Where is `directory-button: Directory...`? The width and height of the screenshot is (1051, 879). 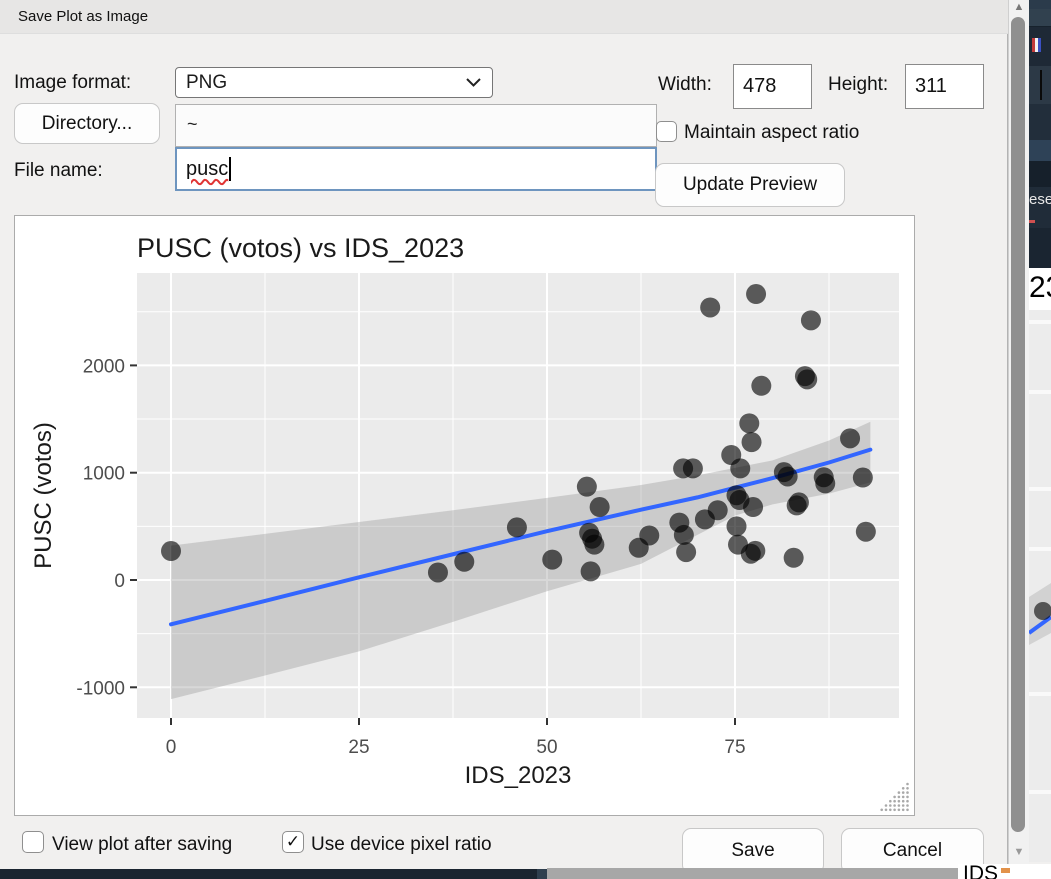
directory-button: Directory... is located at coordinates (87, 123).